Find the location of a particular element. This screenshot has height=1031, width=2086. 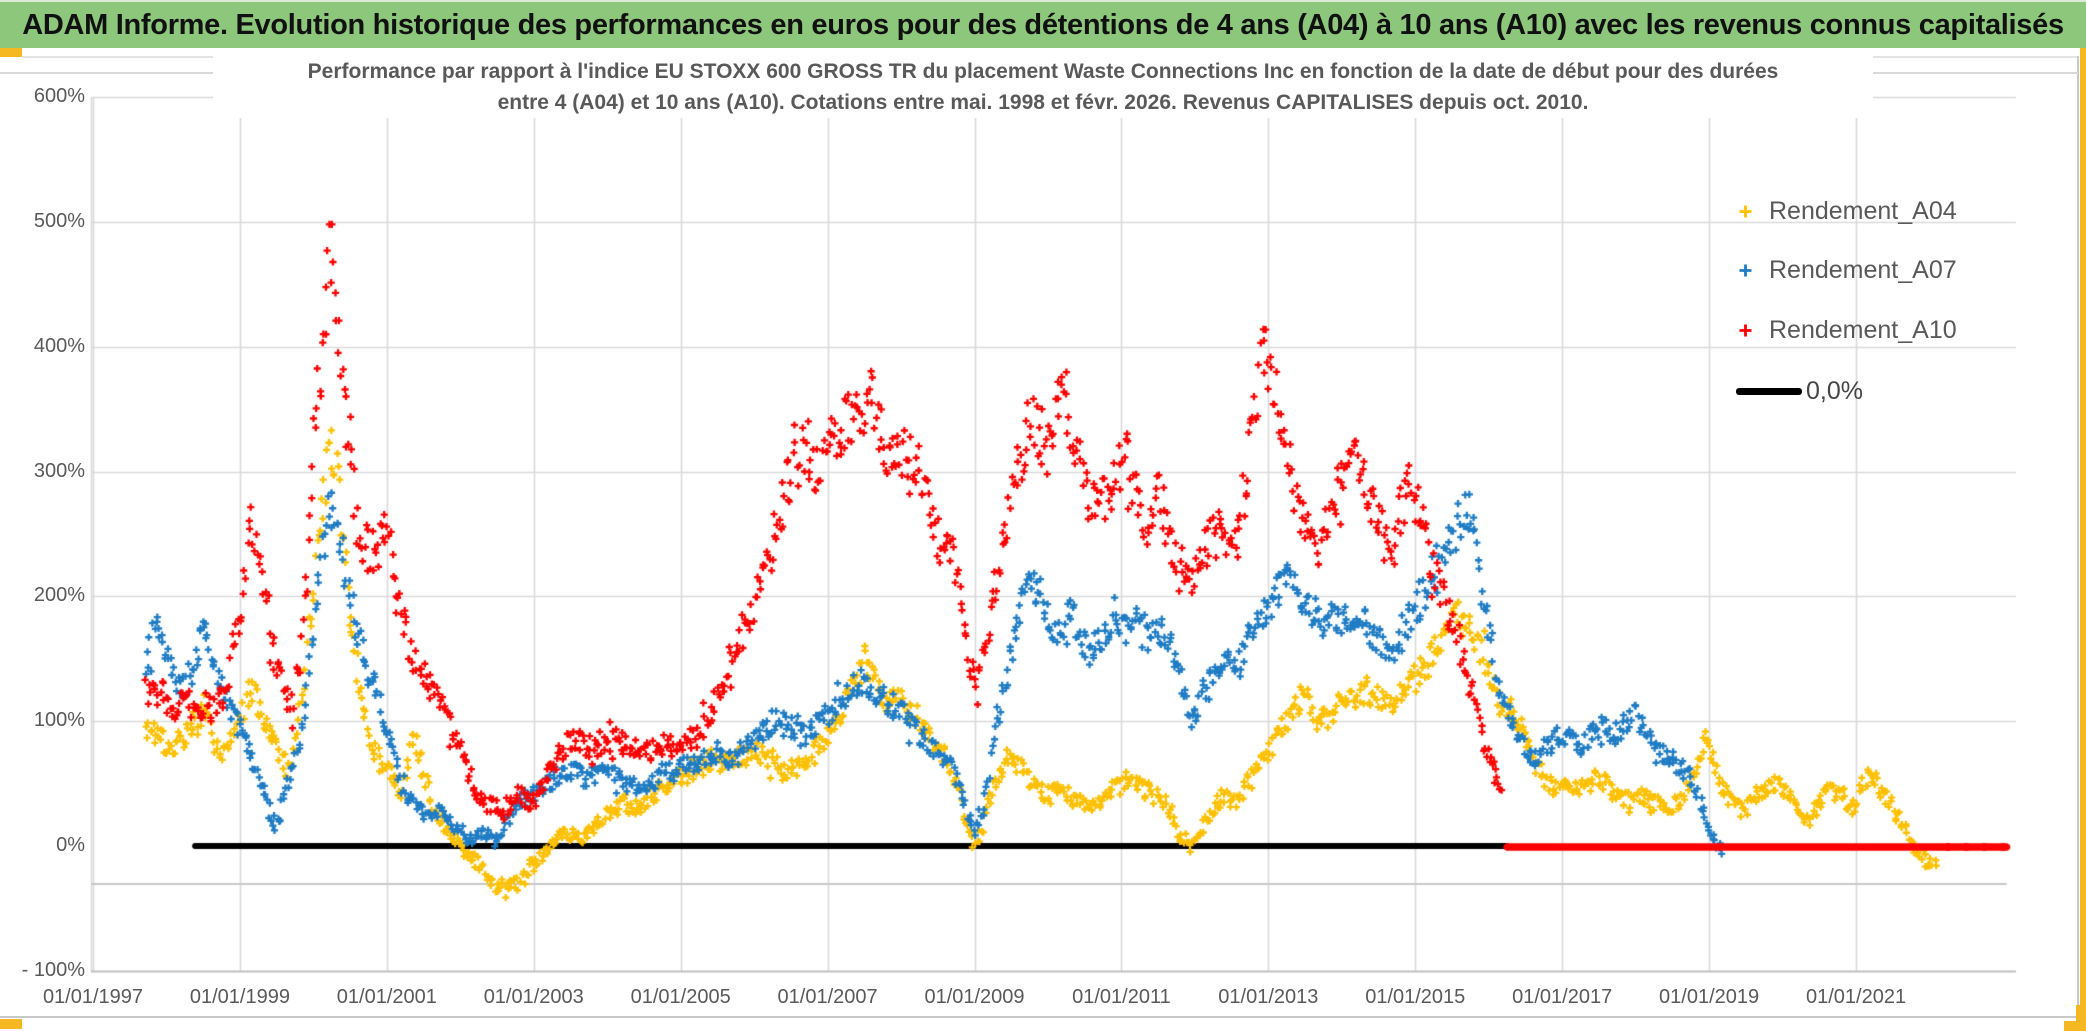

x-axis-tick-label: 01/01/2003 is located at coordinates (533, 997).